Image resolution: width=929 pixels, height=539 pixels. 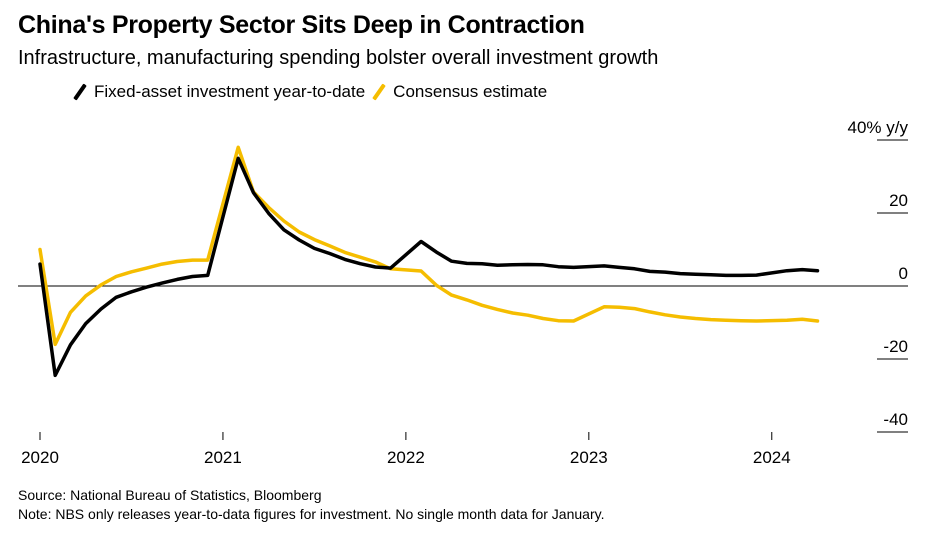 I want to click on x-tick-label-1: 2021, so click(x=223, y=457).